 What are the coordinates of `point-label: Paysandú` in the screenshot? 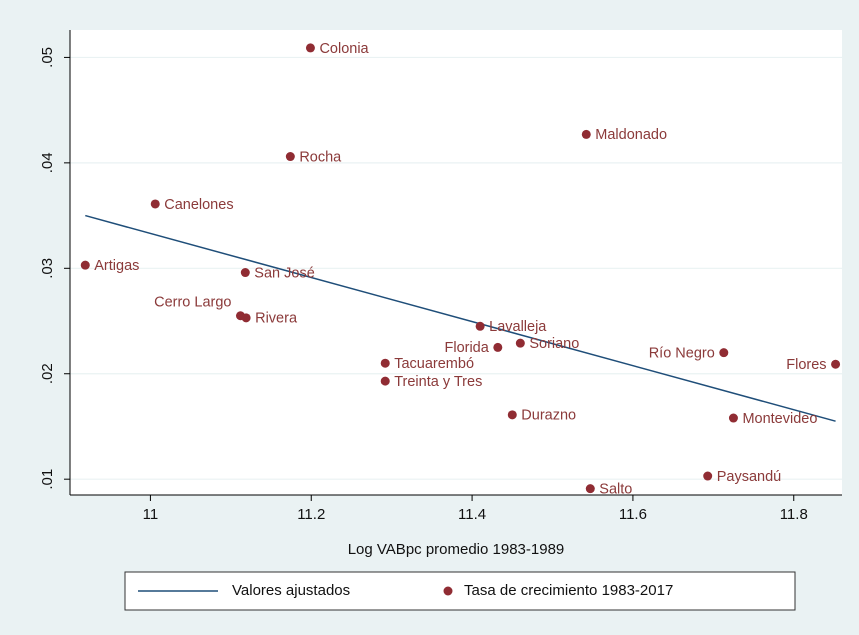 It's located at (749, 477).